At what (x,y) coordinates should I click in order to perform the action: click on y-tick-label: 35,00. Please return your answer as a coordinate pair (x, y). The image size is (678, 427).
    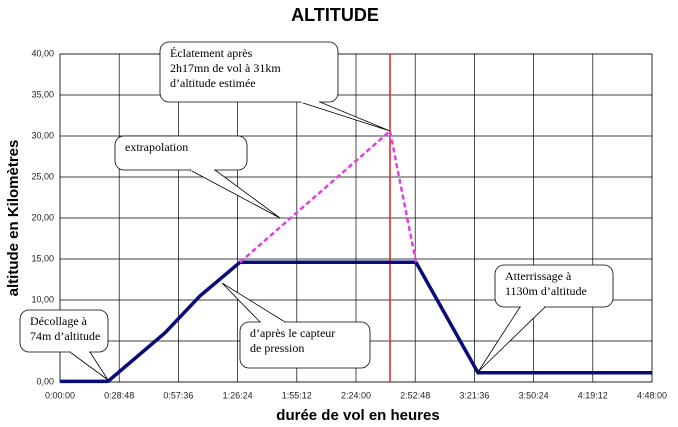
    Looking at the image, I should click on (42, 94).